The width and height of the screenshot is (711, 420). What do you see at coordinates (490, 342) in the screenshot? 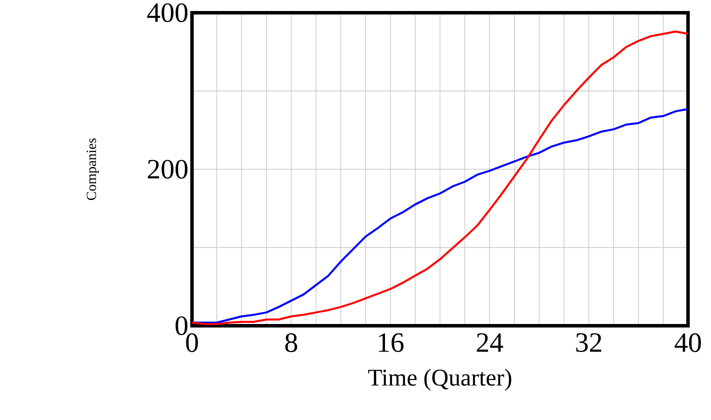
I see `x-tick-label: 24` at bounding box center [490, 342].